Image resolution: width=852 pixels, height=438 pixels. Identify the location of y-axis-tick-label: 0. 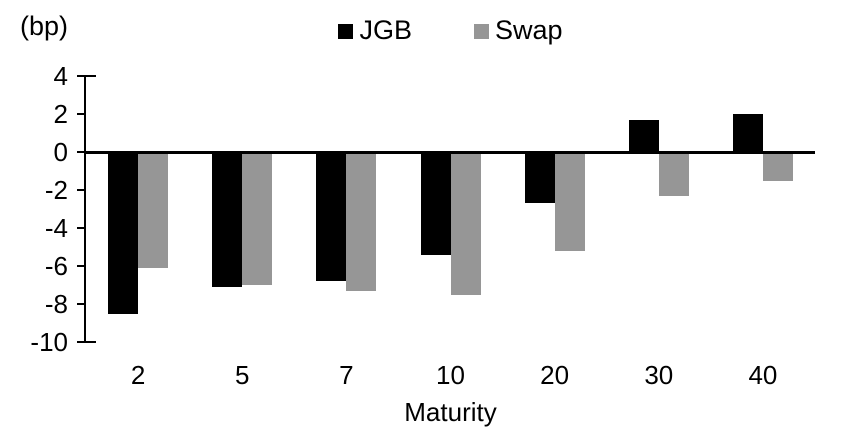
(60, 152).